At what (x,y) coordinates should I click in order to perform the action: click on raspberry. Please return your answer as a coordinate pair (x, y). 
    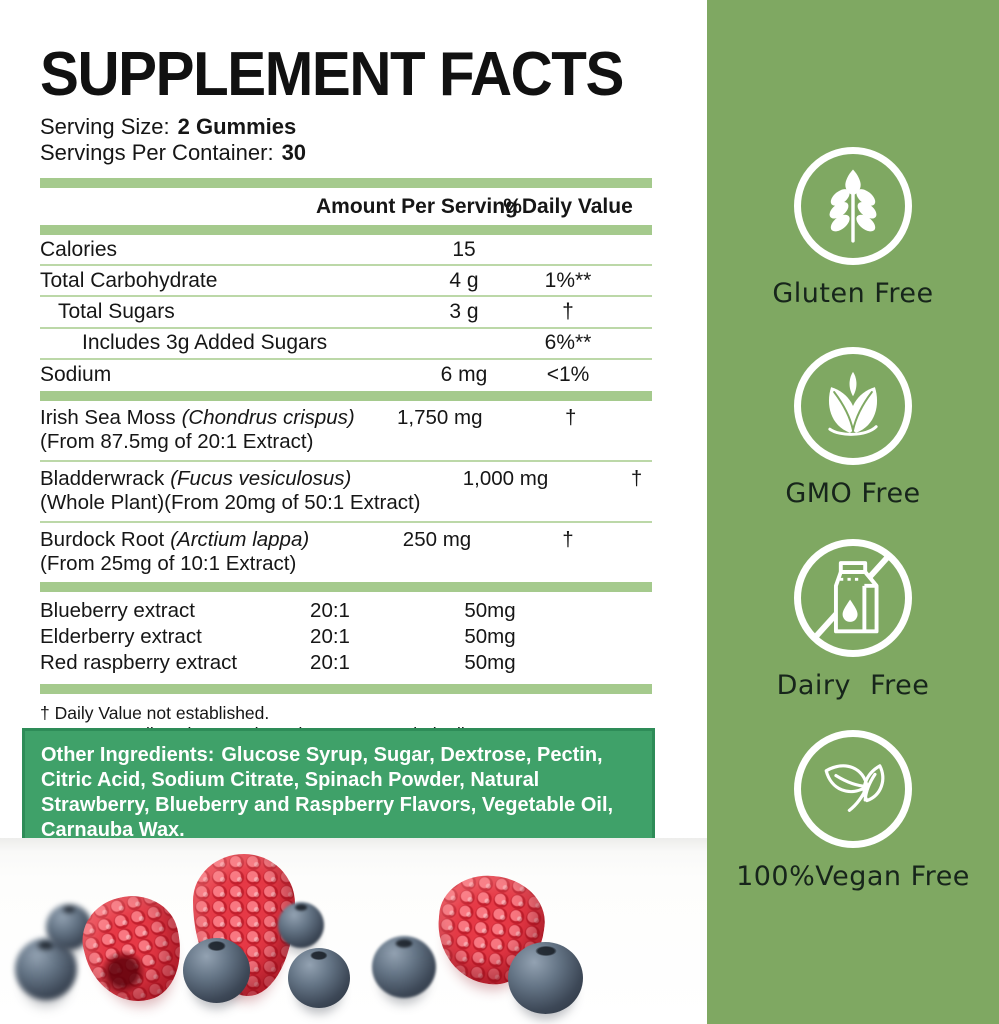
    Looking at the image, I should click on (133, 949).